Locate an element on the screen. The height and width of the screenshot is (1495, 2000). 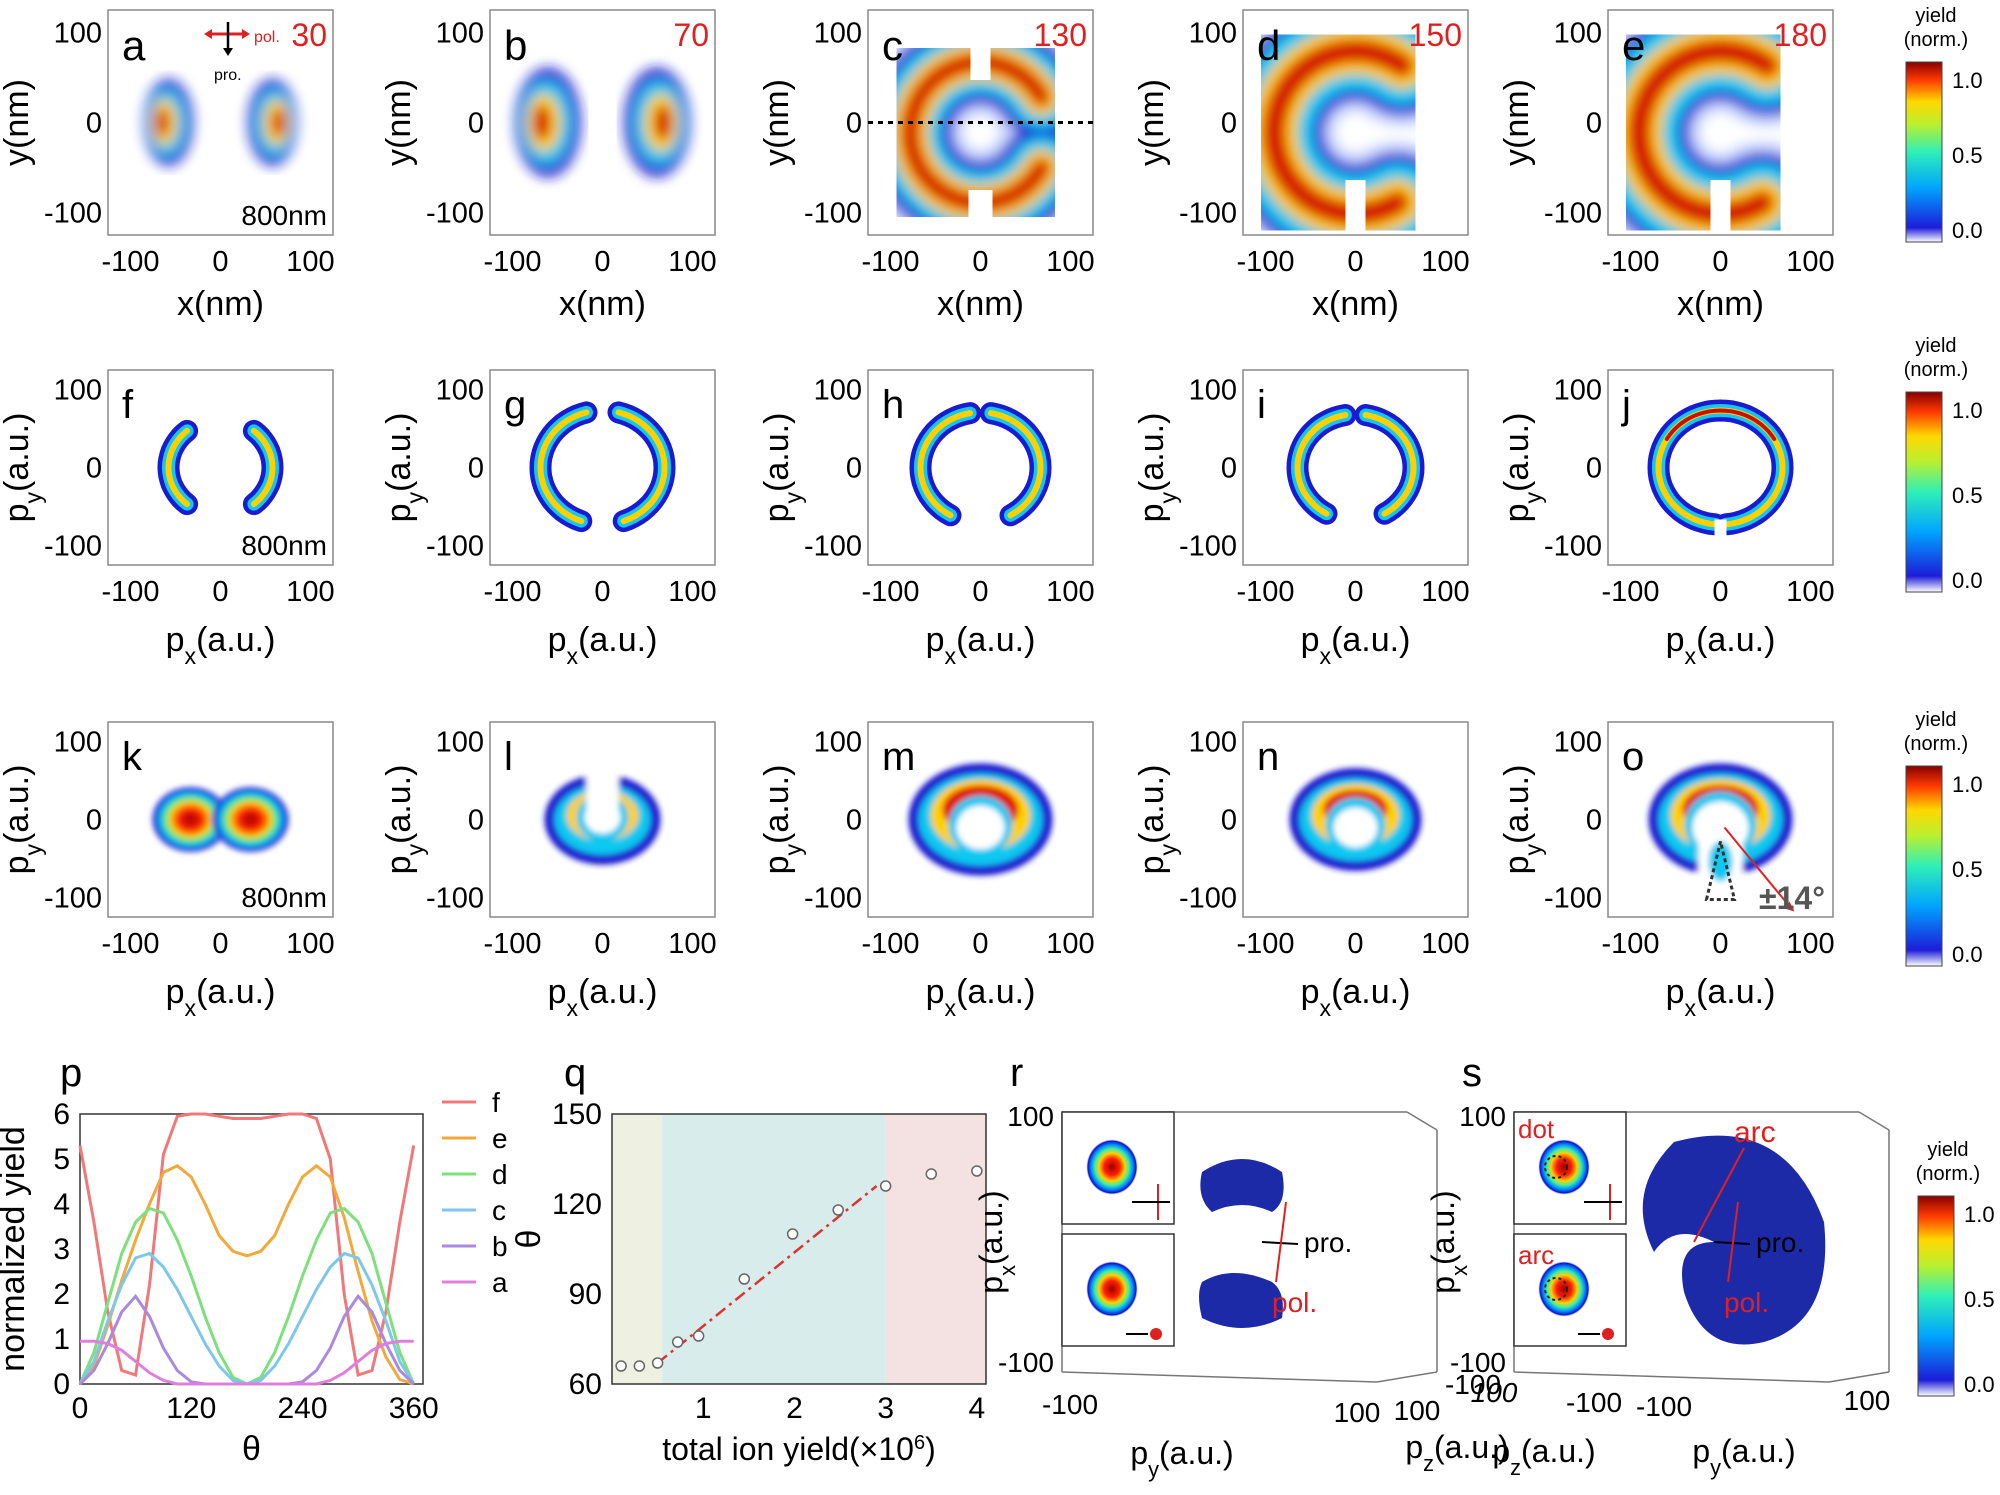
real-b-frame is located at coordinates (602, 122).